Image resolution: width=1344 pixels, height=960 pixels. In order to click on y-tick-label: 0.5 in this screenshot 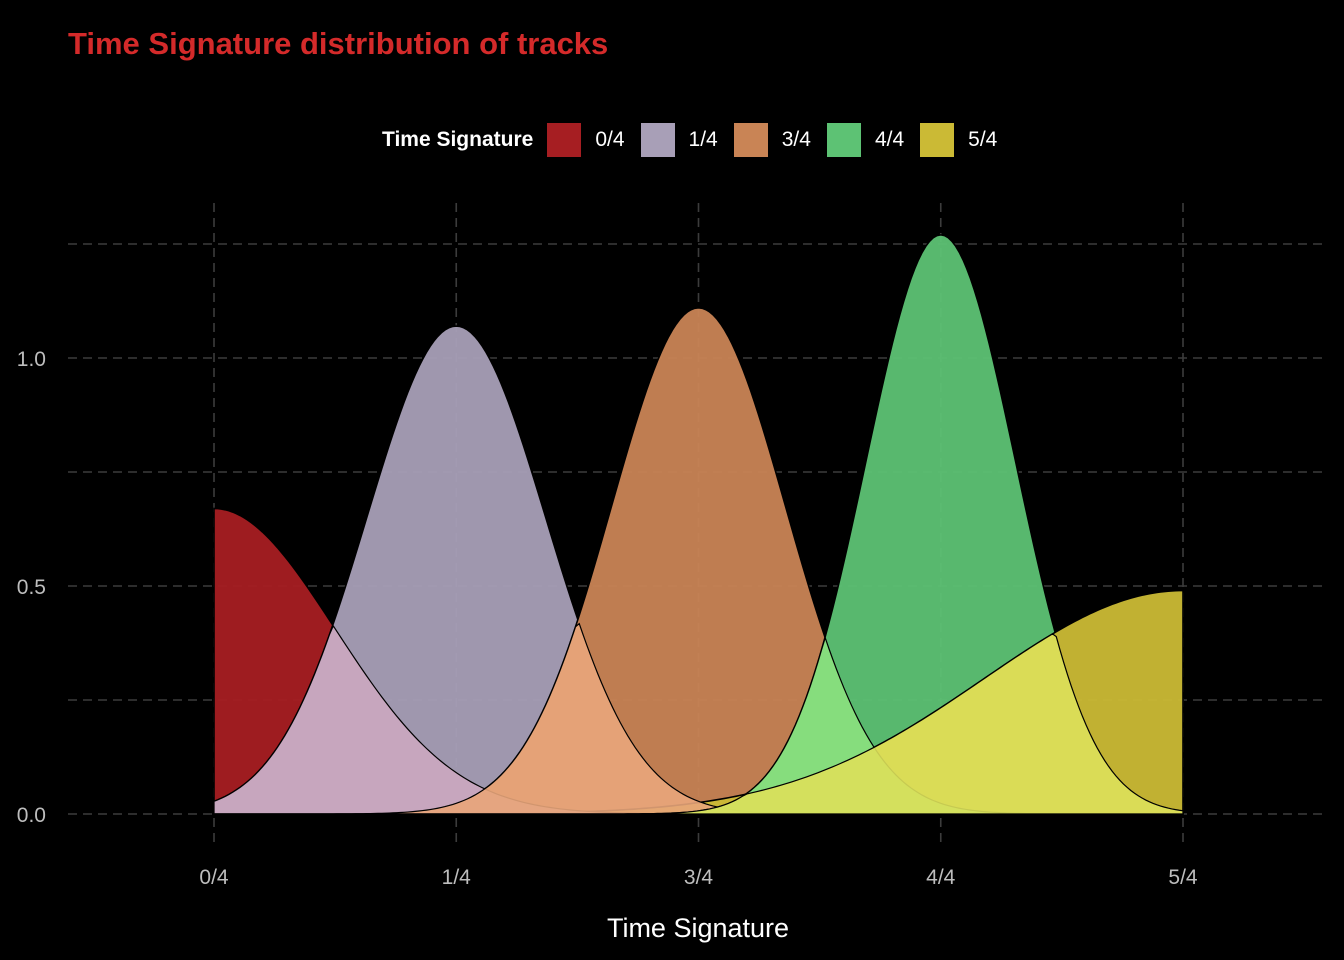, I will do `click(31, 587)`.